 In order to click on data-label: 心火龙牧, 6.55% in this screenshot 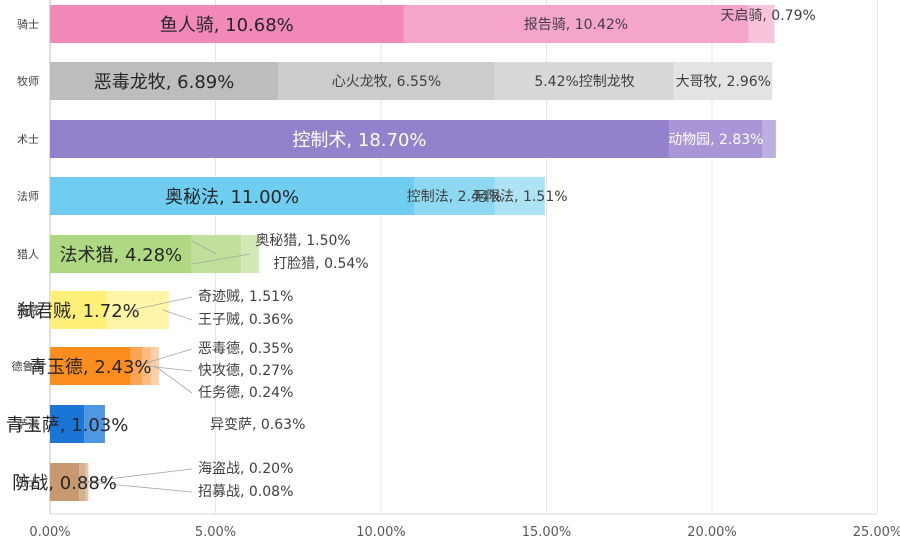, I will do `click(386, 82)`.